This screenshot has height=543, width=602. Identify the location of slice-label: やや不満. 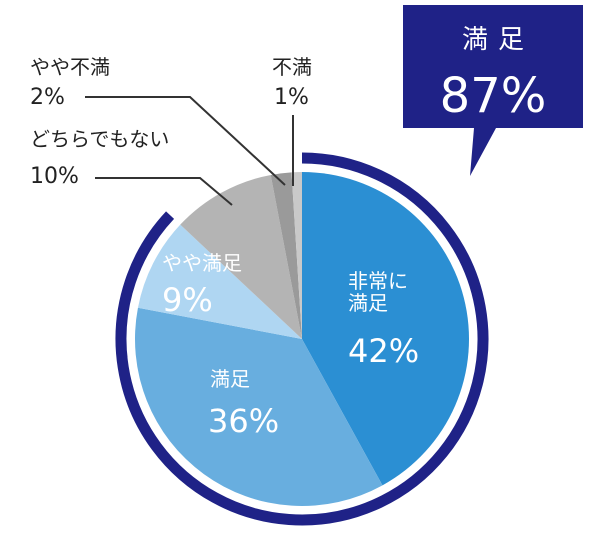
(70, 67).